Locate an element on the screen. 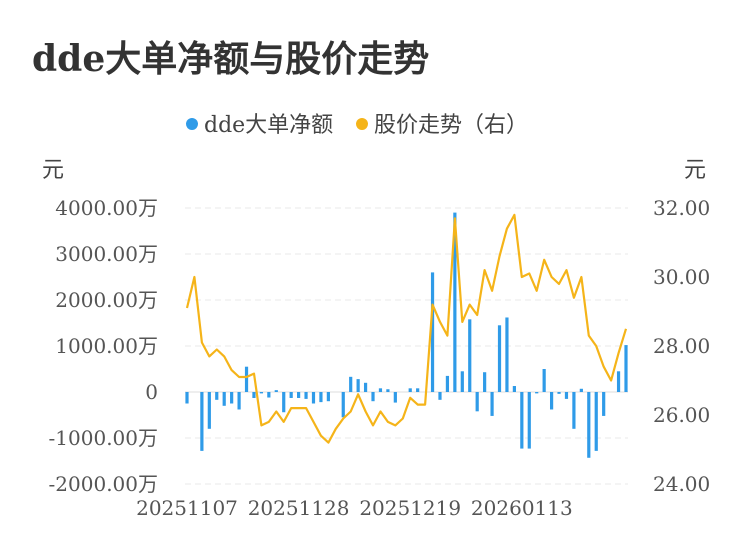  x-tick-label: 20260113 is located at coordinates (522, 508).